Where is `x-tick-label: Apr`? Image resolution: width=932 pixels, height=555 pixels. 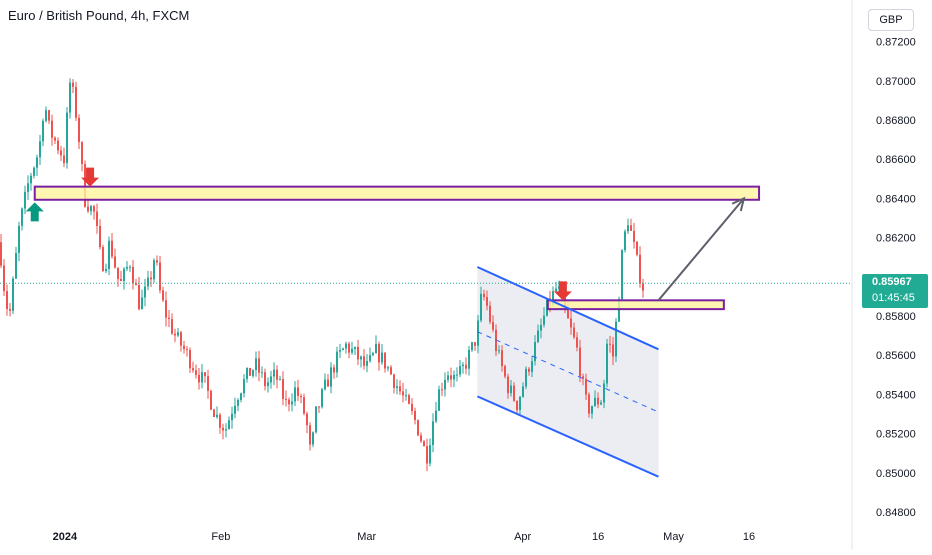
x-tick-label: Apr is located at coordinates (522, 537).